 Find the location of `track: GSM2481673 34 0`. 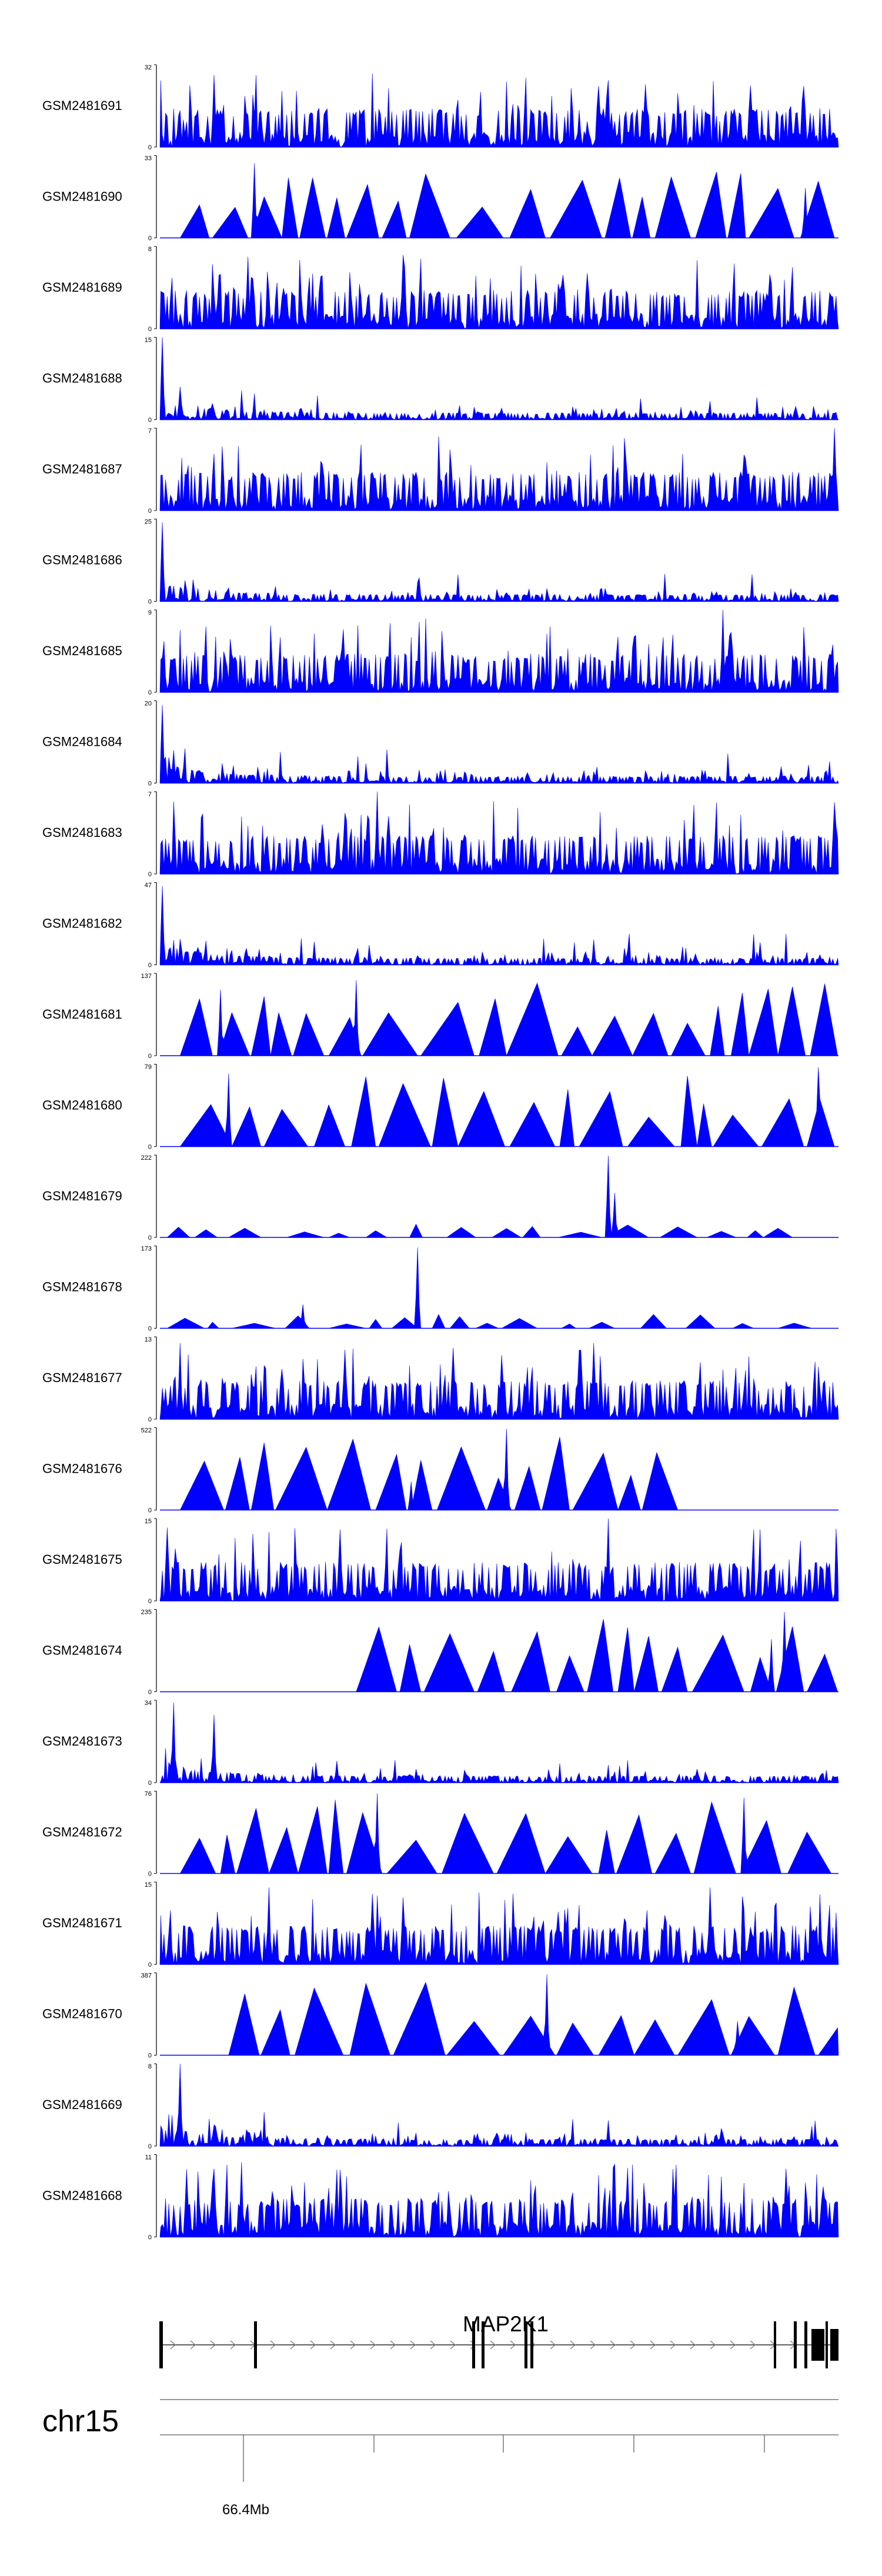

track: GSM2481673 34 0 is located at coordinates (440, 1743).